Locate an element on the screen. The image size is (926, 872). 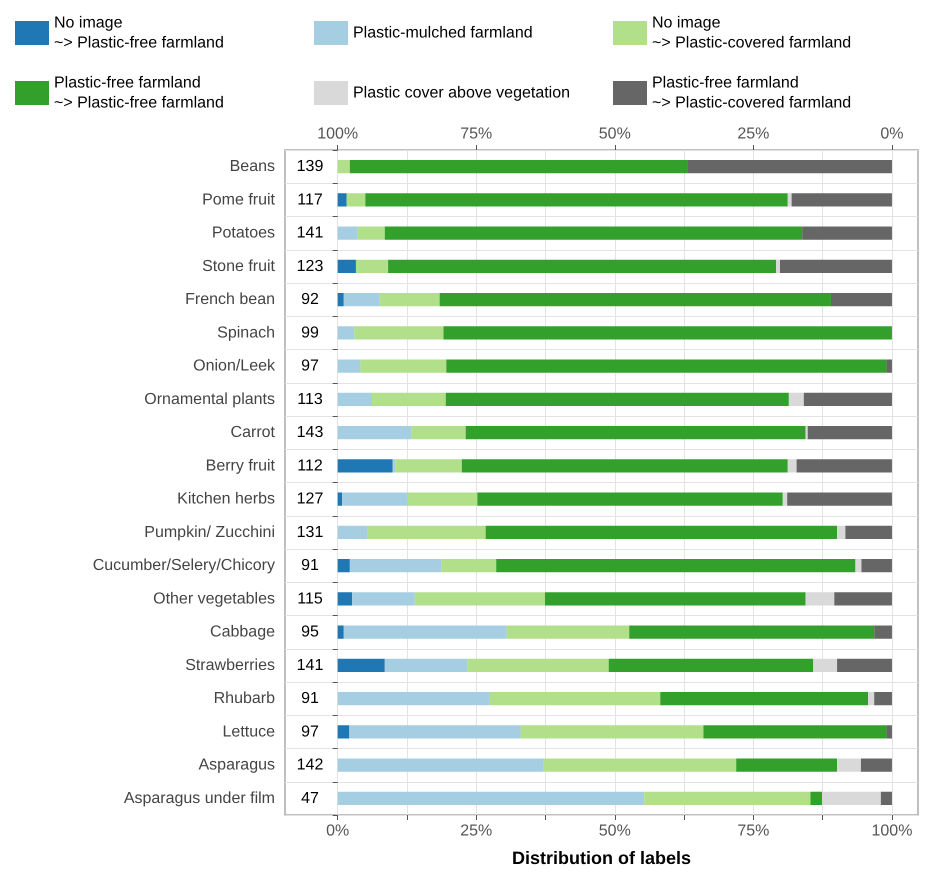
annotation: 47 is located at coordinates (310, 798).